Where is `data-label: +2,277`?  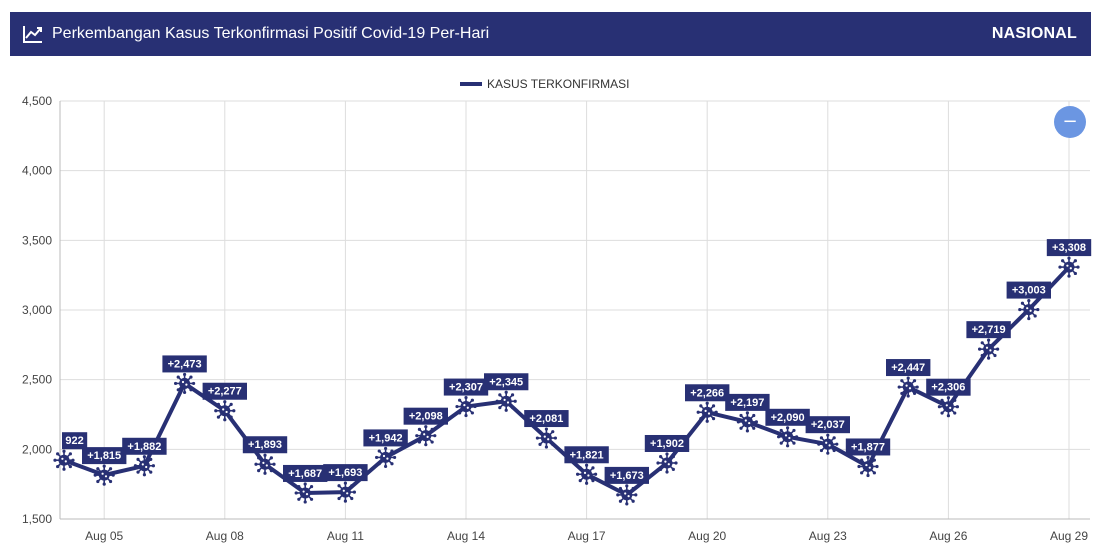
data-label: +2,277 is located at coordinates (224, 391).